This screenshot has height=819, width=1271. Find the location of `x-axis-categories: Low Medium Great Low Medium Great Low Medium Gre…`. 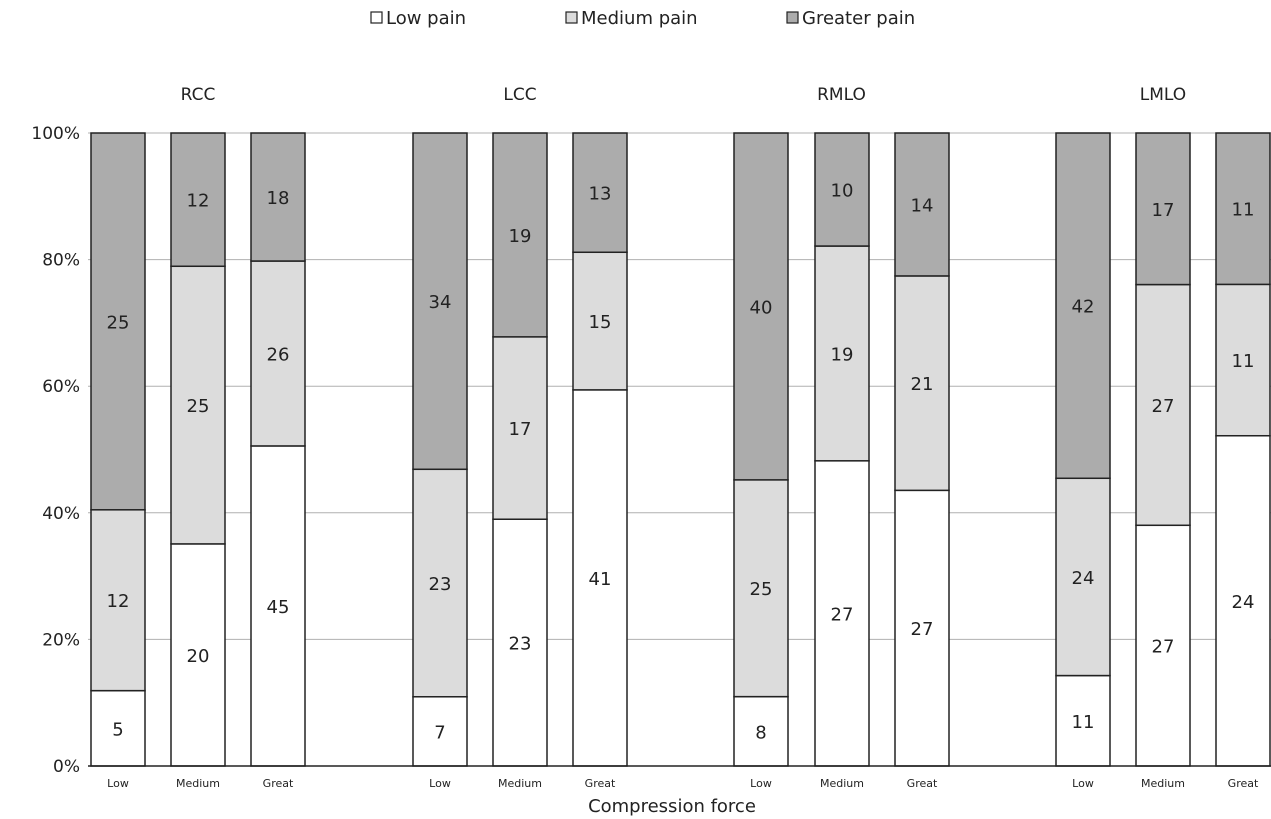

x-axis-categories: Low Medium Great Low Medium Great Low Medium Gre… is located at coordinates (683, 783).